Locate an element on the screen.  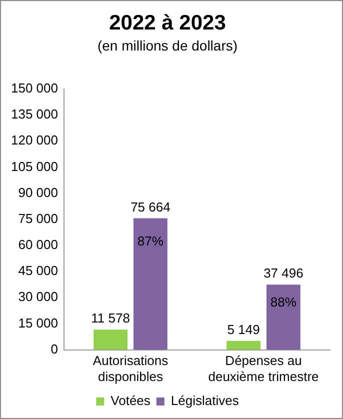
y-tick-label: 135 000 is located at coordinates (34, 114).